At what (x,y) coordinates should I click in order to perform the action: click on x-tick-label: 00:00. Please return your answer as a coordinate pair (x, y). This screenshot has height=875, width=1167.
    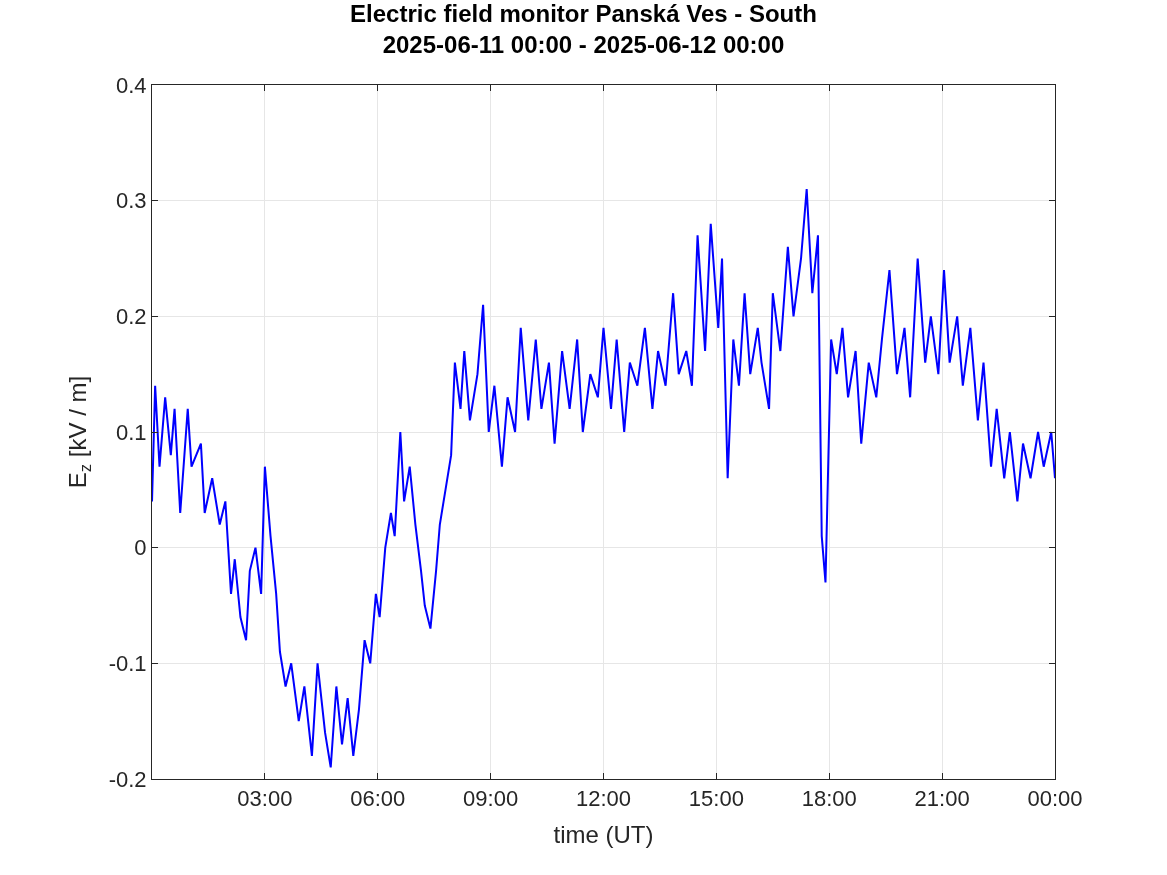
    Looking at the image, I should click on (1055, 799).